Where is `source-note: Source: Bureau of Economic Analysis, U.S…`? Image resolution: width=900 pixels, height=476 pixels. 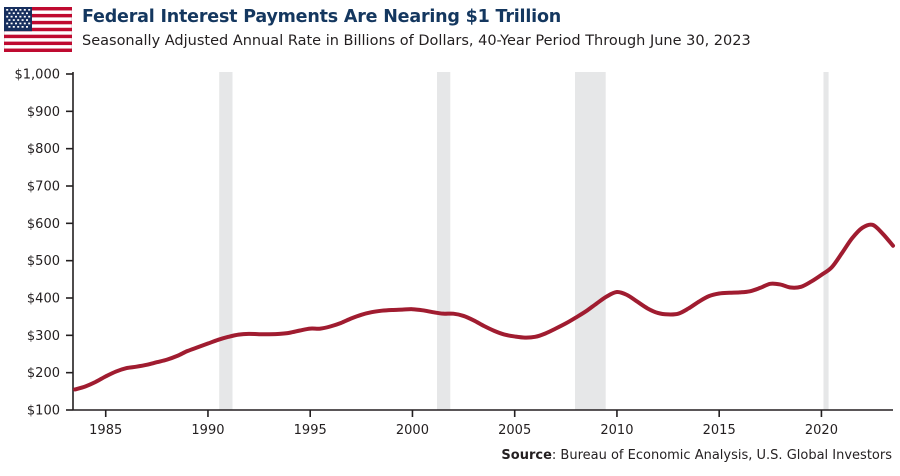 source-note: Source: Bureau of Economic Analysis, U.S… is located at coordinates (696, 455).